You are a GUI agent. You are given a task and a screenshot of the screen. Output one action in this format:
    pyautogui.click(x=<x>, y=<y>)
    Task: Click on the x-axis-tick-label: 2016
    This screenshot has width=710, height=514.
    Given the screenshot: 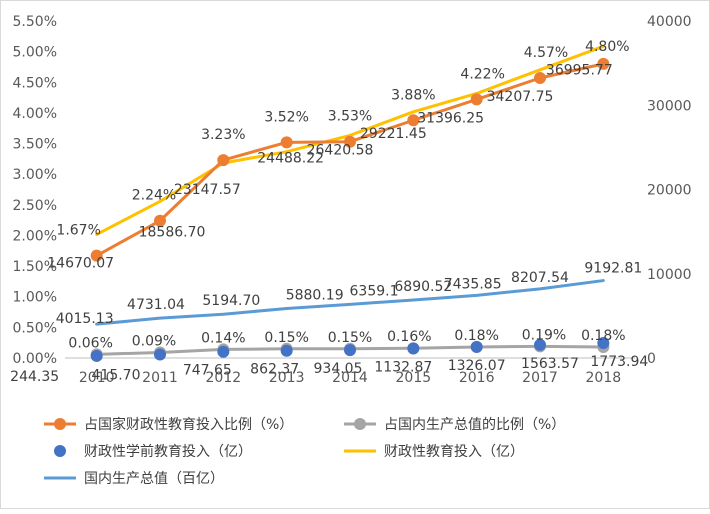 What is the action you would take?
    pyautogui.click(x=477, y=378)
    